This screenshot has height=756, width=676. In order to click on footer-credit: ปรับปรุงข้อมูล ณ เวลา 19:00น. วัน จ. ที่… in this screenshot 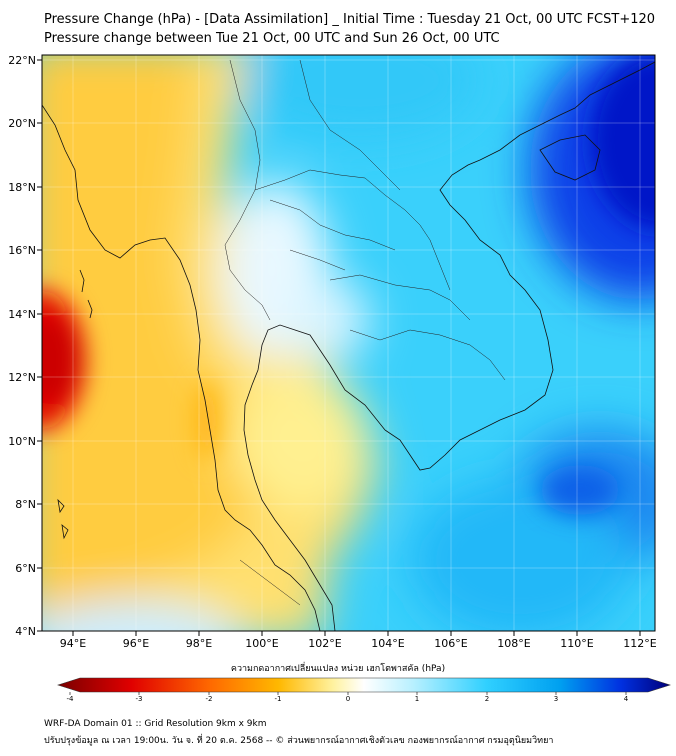, I will do `click(299, 741)`.